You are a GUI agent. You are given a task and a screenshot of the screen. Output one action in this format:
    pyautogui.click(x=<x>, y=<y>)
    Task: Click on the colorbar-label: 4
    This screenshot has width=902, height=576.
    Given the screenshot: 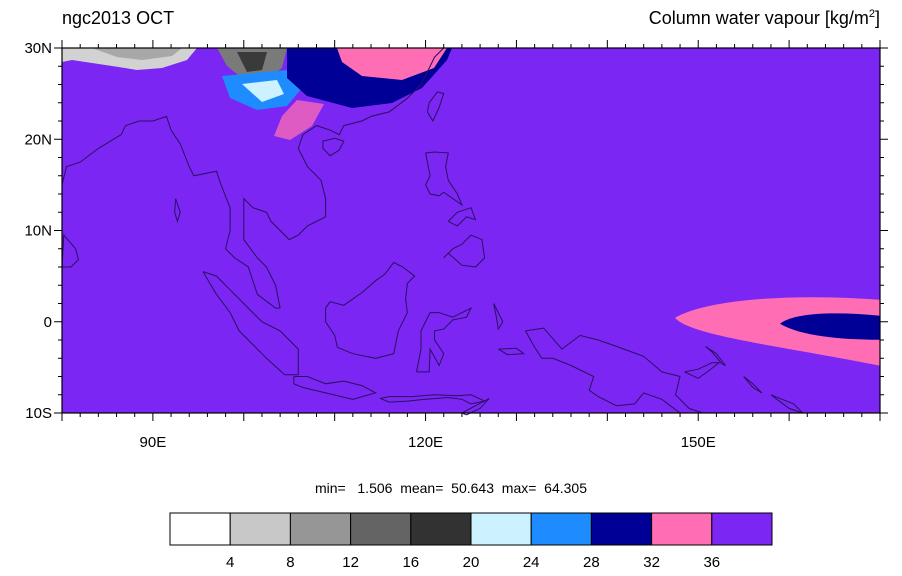 What is the action you would take?
    pyautogui.click(x=230, y=562)
    